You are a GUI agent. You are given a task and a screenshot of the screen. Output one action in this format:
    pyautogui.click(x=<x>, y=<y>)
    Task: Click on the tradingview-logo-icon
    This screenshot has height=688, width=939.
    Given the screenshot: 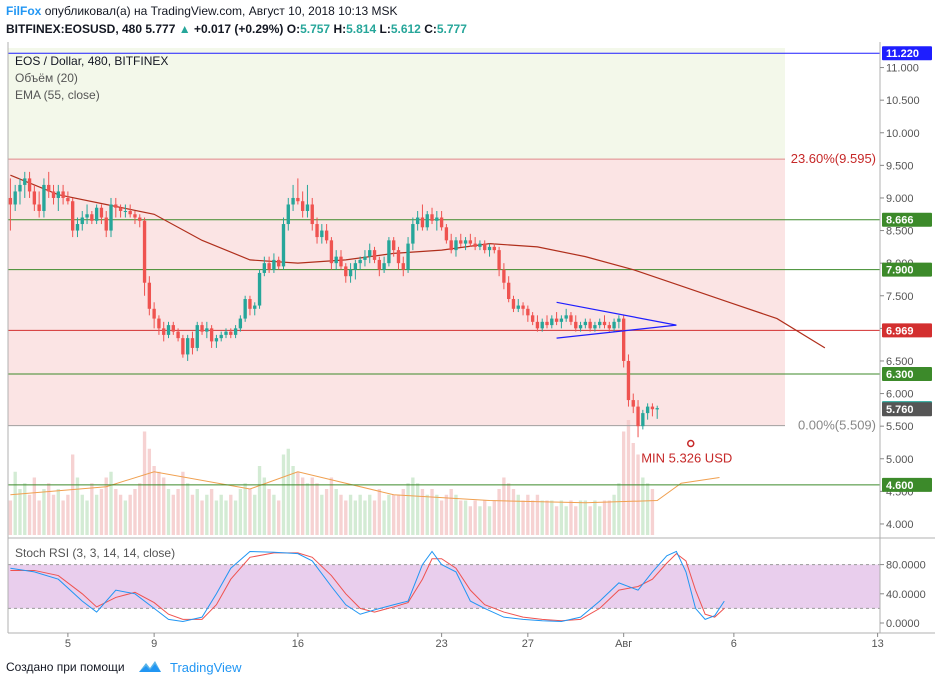 What is the action you would take?
    pyautogui.click(x=150, y=667)
    